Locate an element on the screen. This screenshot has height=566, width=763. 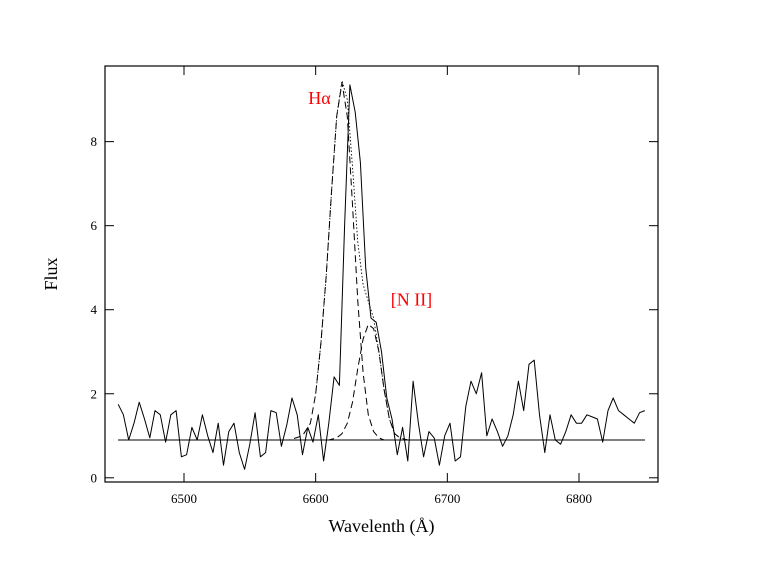
y-tick-label-3: 6 is located at coordinates (94, 225).